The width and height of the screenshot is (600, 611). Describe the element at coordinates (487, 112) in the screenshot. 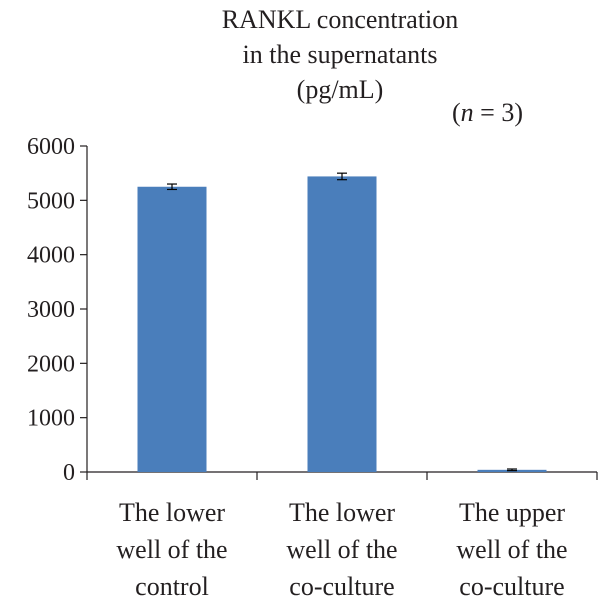

I see `sample-size-annotation: (n = 3)` at that location.